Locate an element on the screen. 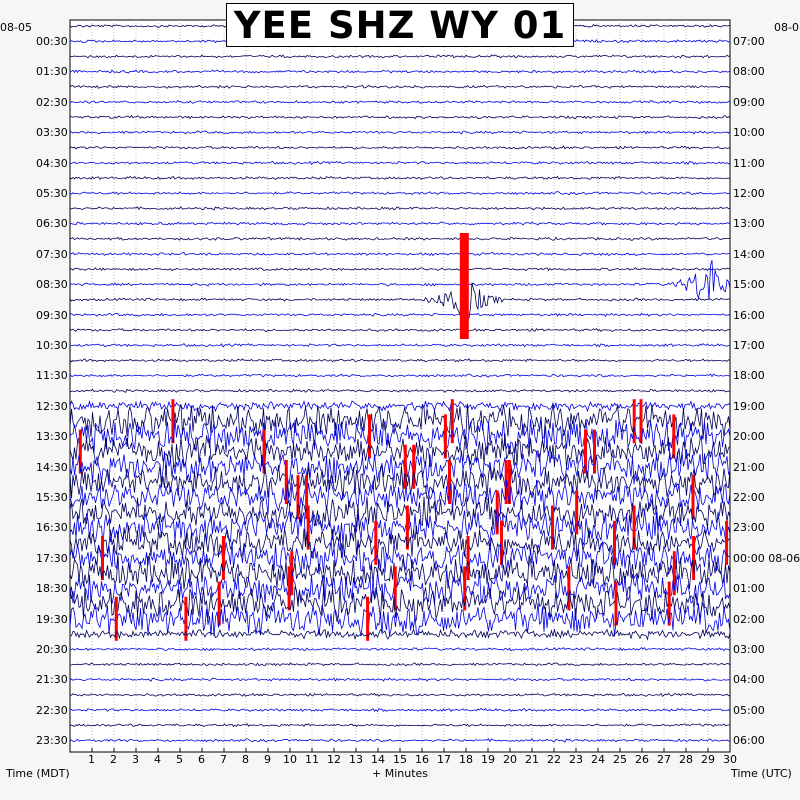 This screenshot has height=800, width=800. x-tick-label: 23 is located at coordinates (576, 759).